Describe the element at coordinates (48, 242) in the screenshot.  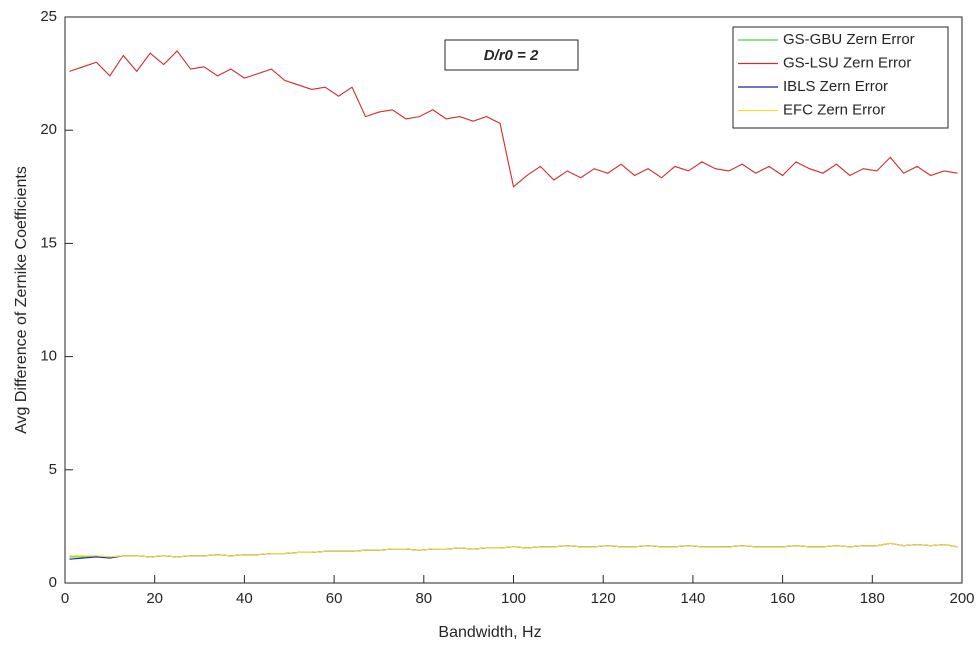
I see `y-tick-label: 15` at that location.